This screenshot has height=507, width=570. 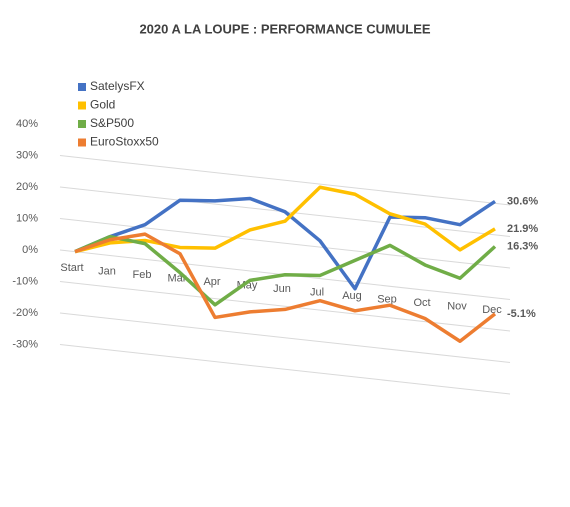 What do you see at coordinates (25, 344) in the screenshot?
I see `y-tick-label: -30%` at bounding box center [25, 344].